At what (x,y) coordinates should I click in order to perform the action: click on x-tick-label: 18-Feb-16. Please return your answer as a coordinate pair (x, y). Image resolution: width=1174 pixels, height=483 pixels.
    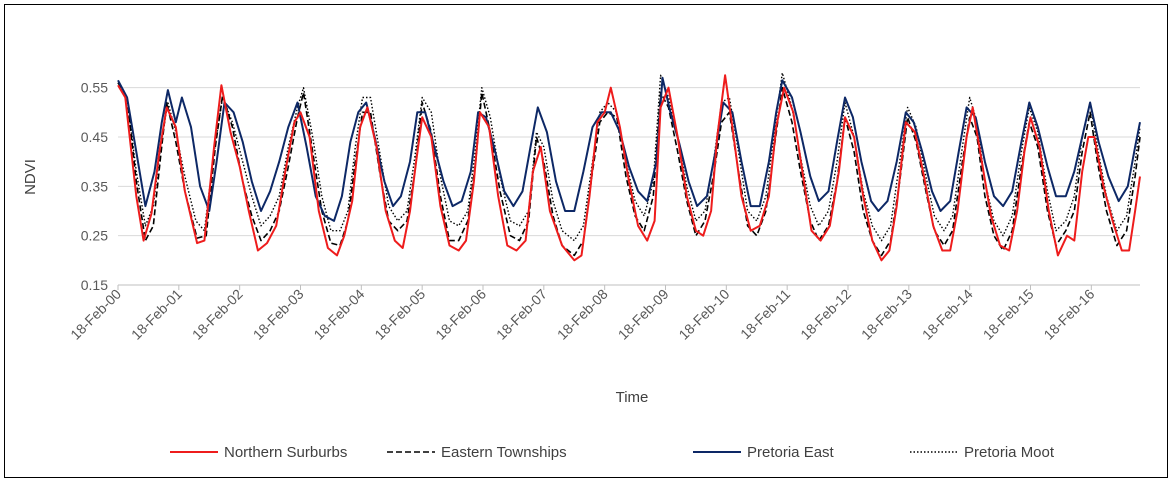
    Looking at the image, I should click on (1068, 314).